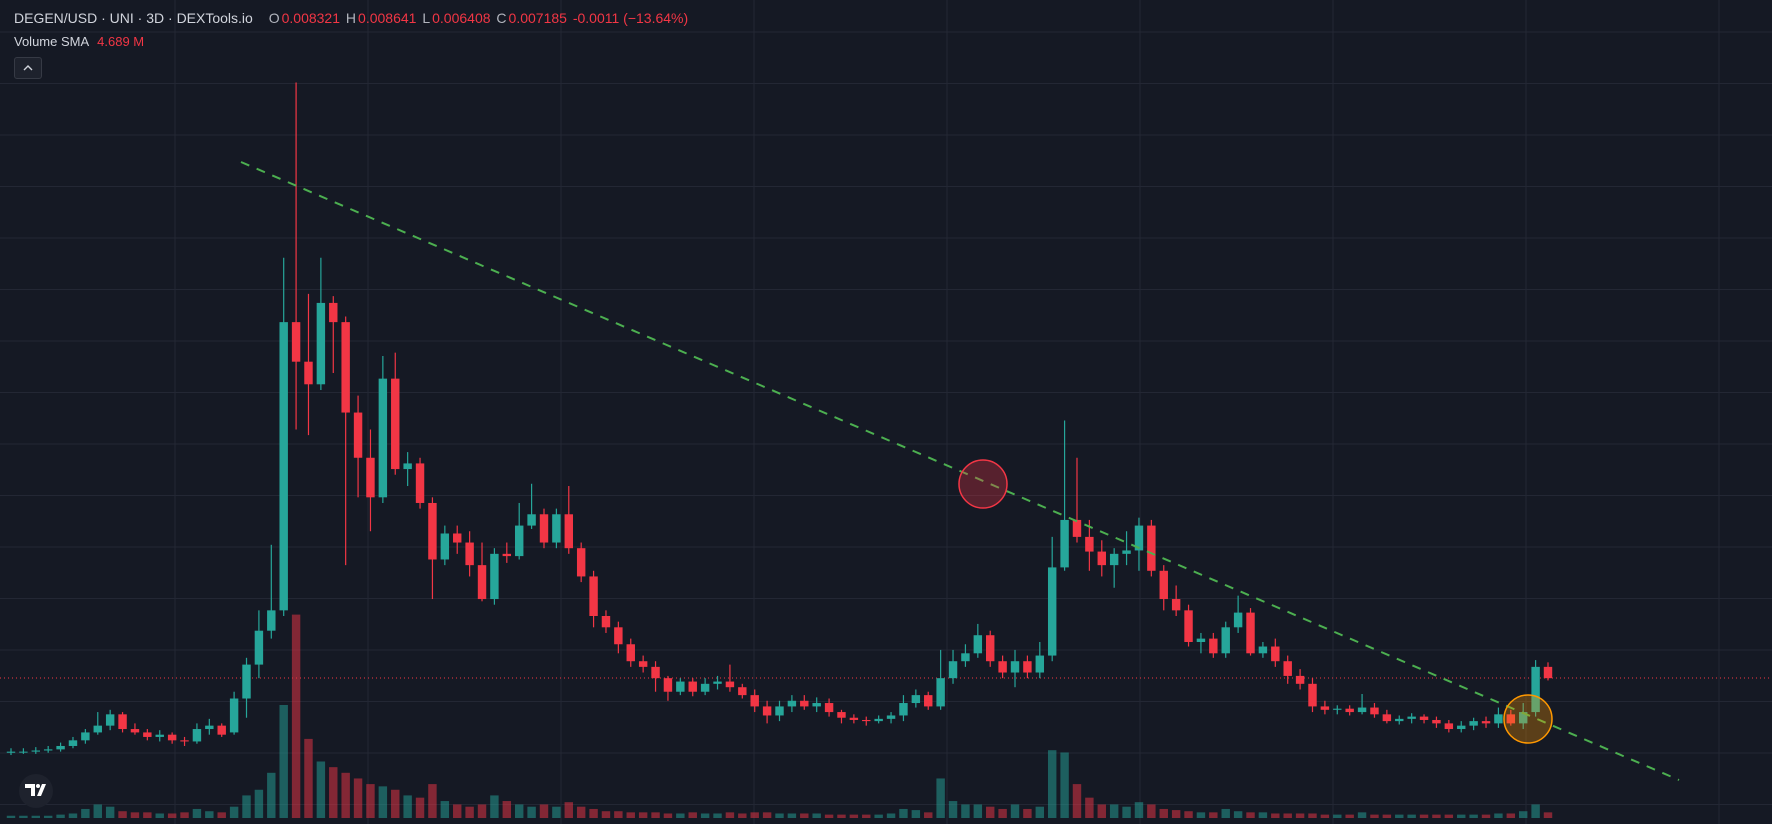 Image resolution: width=1772 pixels, height=824 pixels. I want to click on chevron-icon, so click(28, 68).